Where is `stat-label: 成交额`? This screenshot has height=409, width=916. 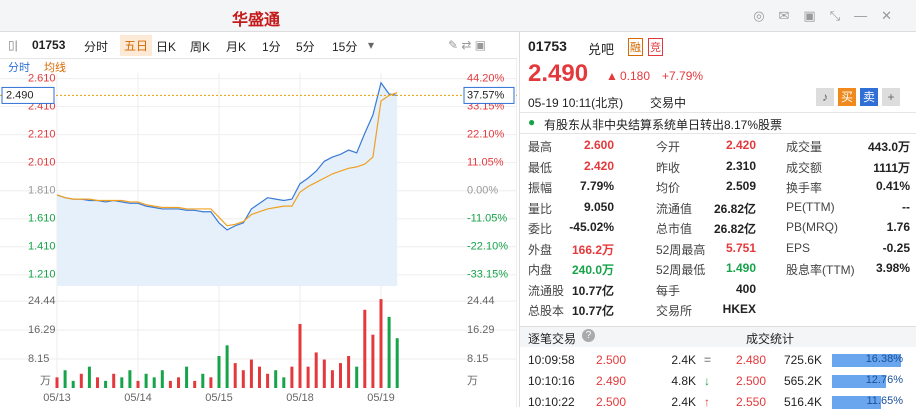
stat-label: 成交额 is located at coordinates (804, 167).